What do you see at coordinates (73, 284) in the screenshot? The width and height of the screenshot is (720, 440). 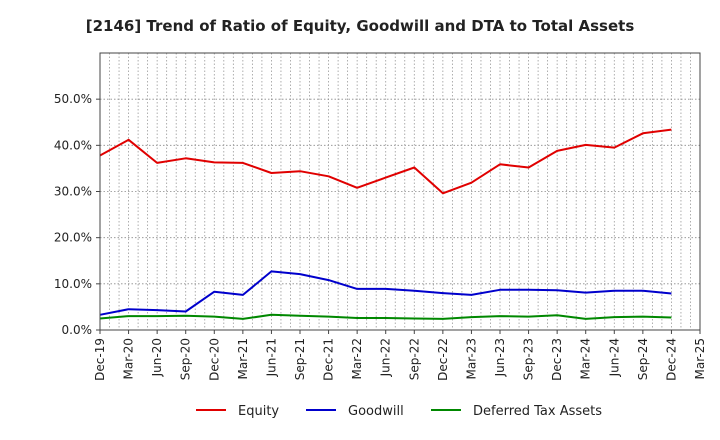 I see `y-tick-label: 10.0%` at bounding box center [73, 284].